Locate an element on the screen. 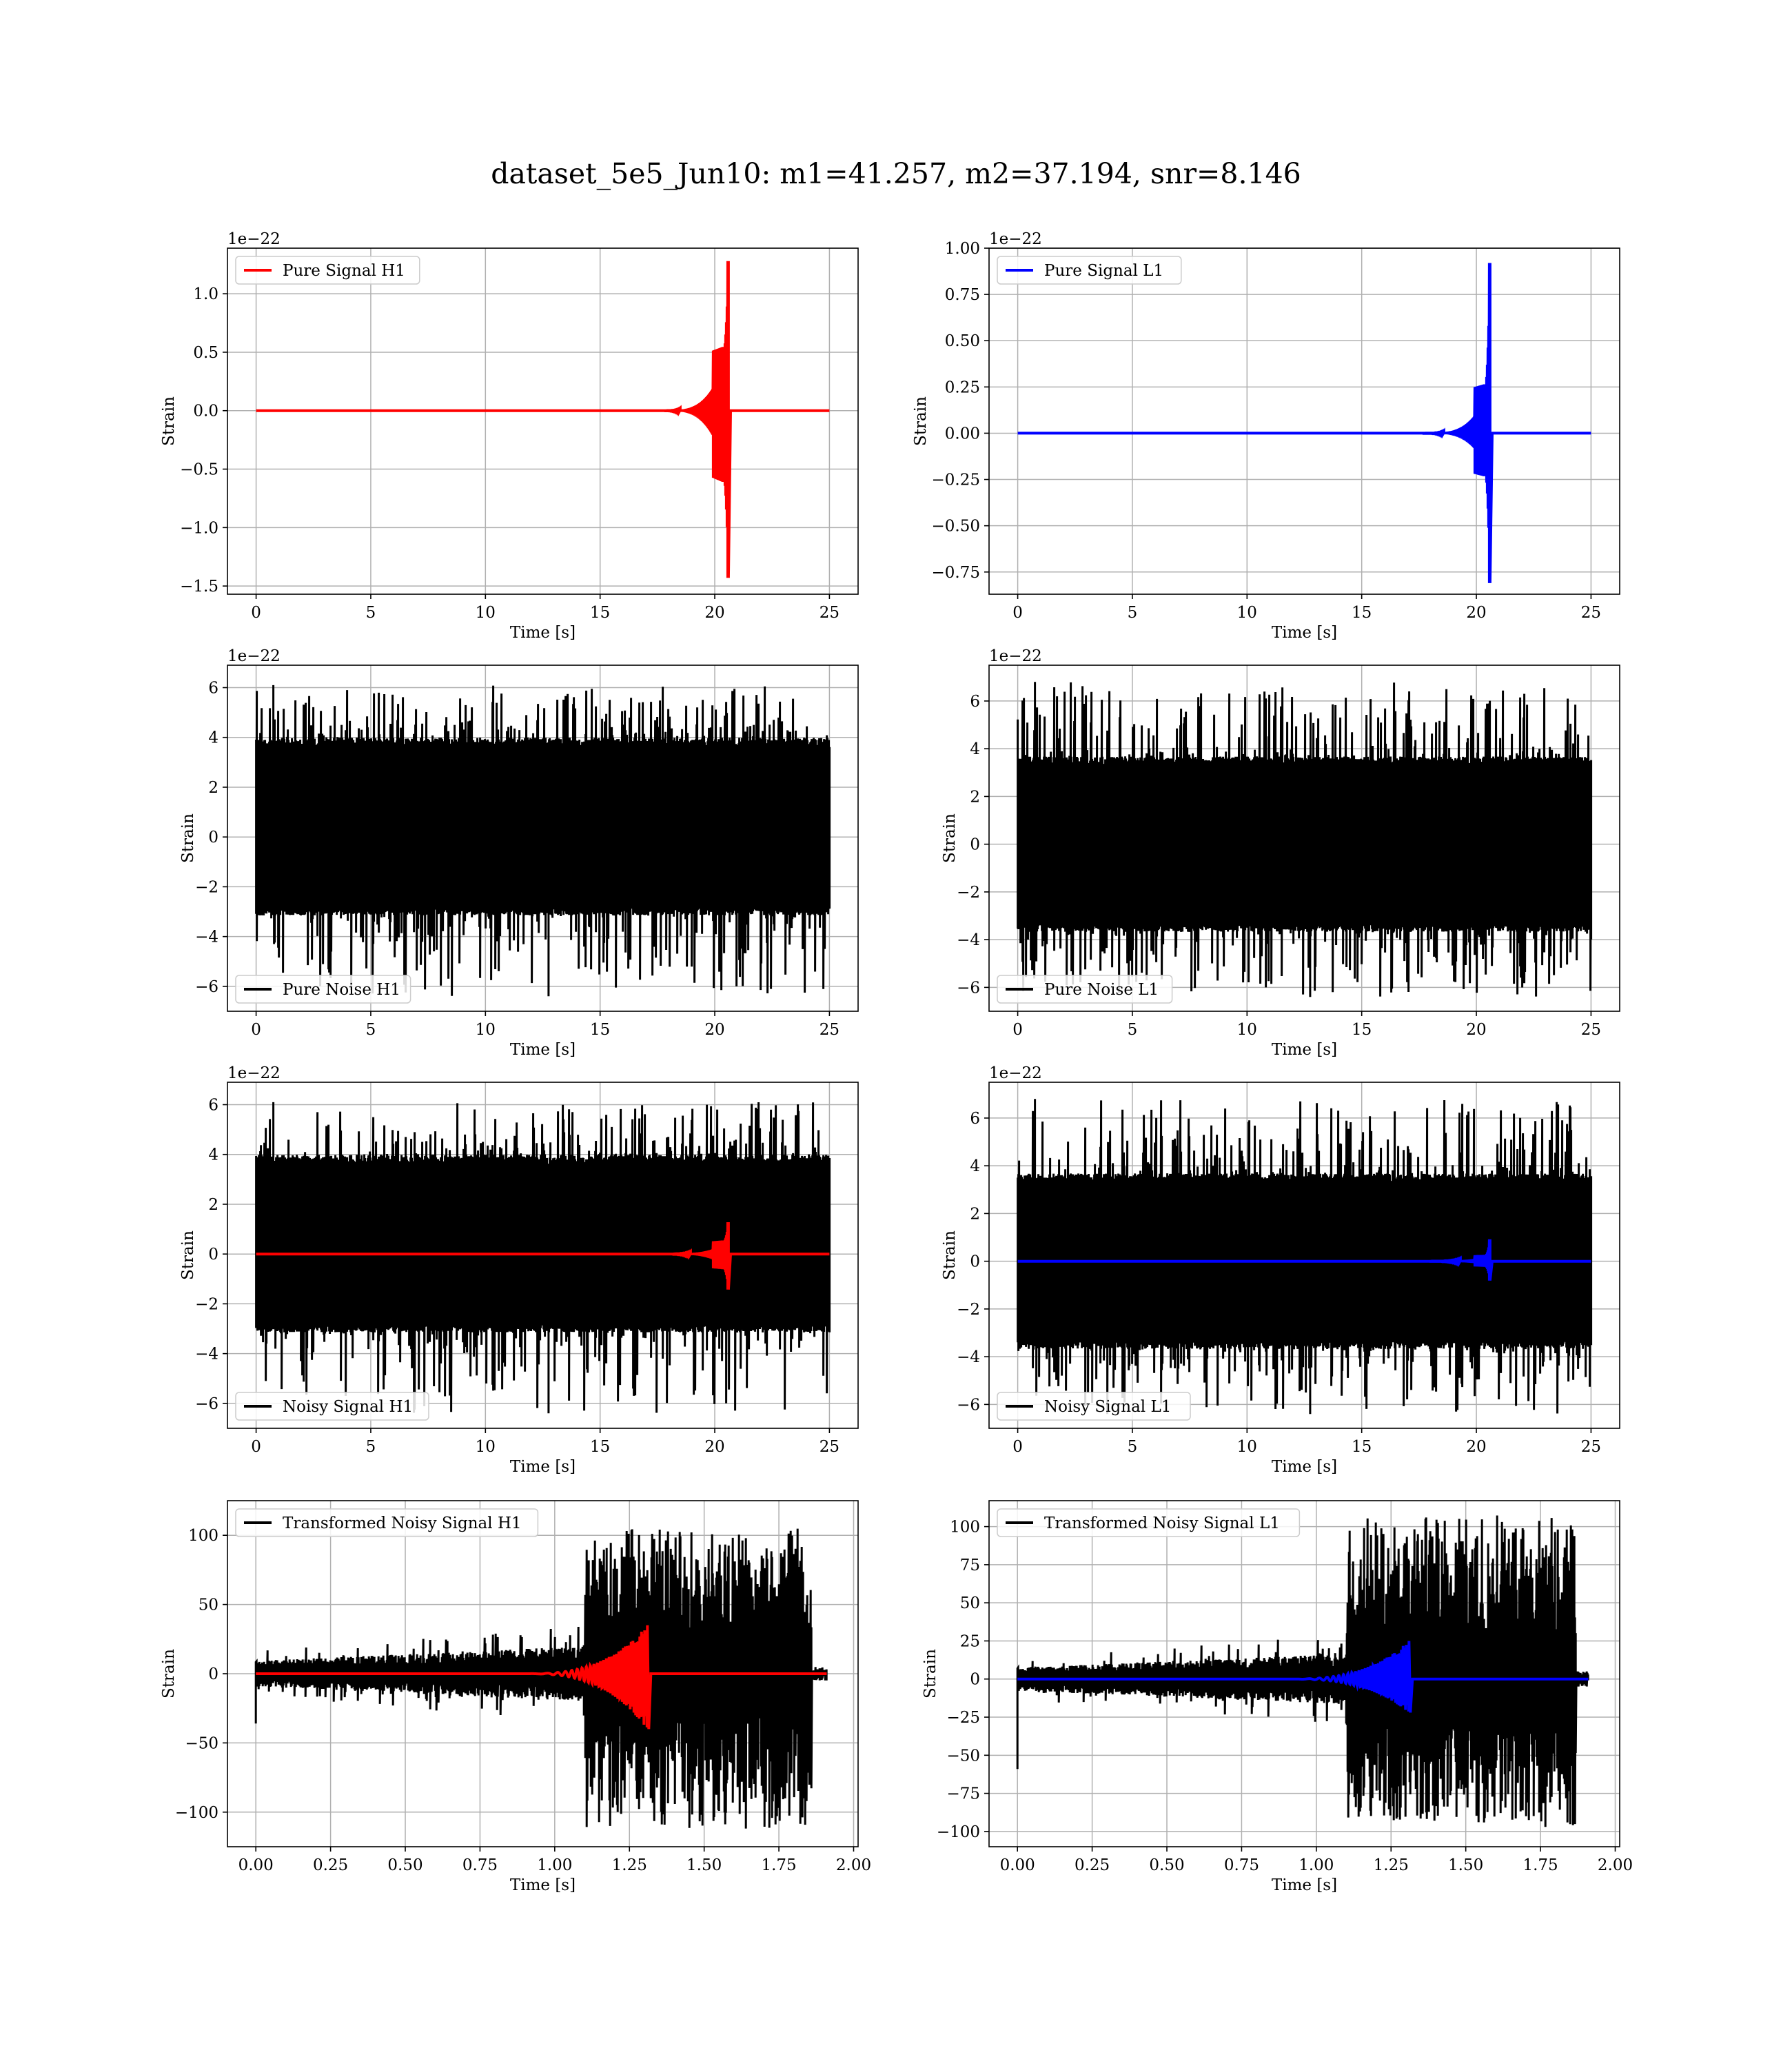 The width and height of the screenshot is (1792, 2068). y-tick-label: 0.25 is located at coordinates (962, 387).